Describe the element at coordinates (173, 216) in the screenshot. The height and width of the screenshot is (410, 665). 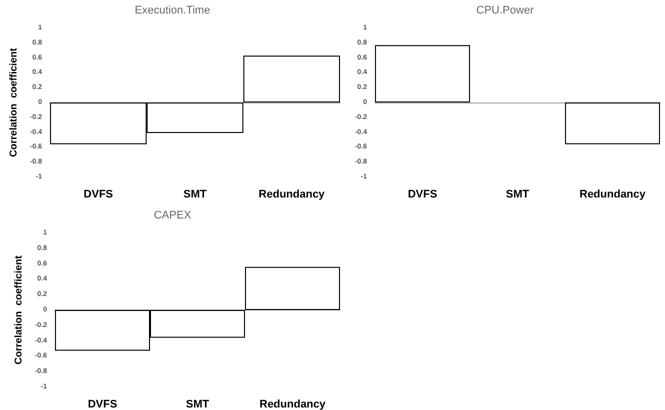
I see `chart-title: CAPEX` at that location.